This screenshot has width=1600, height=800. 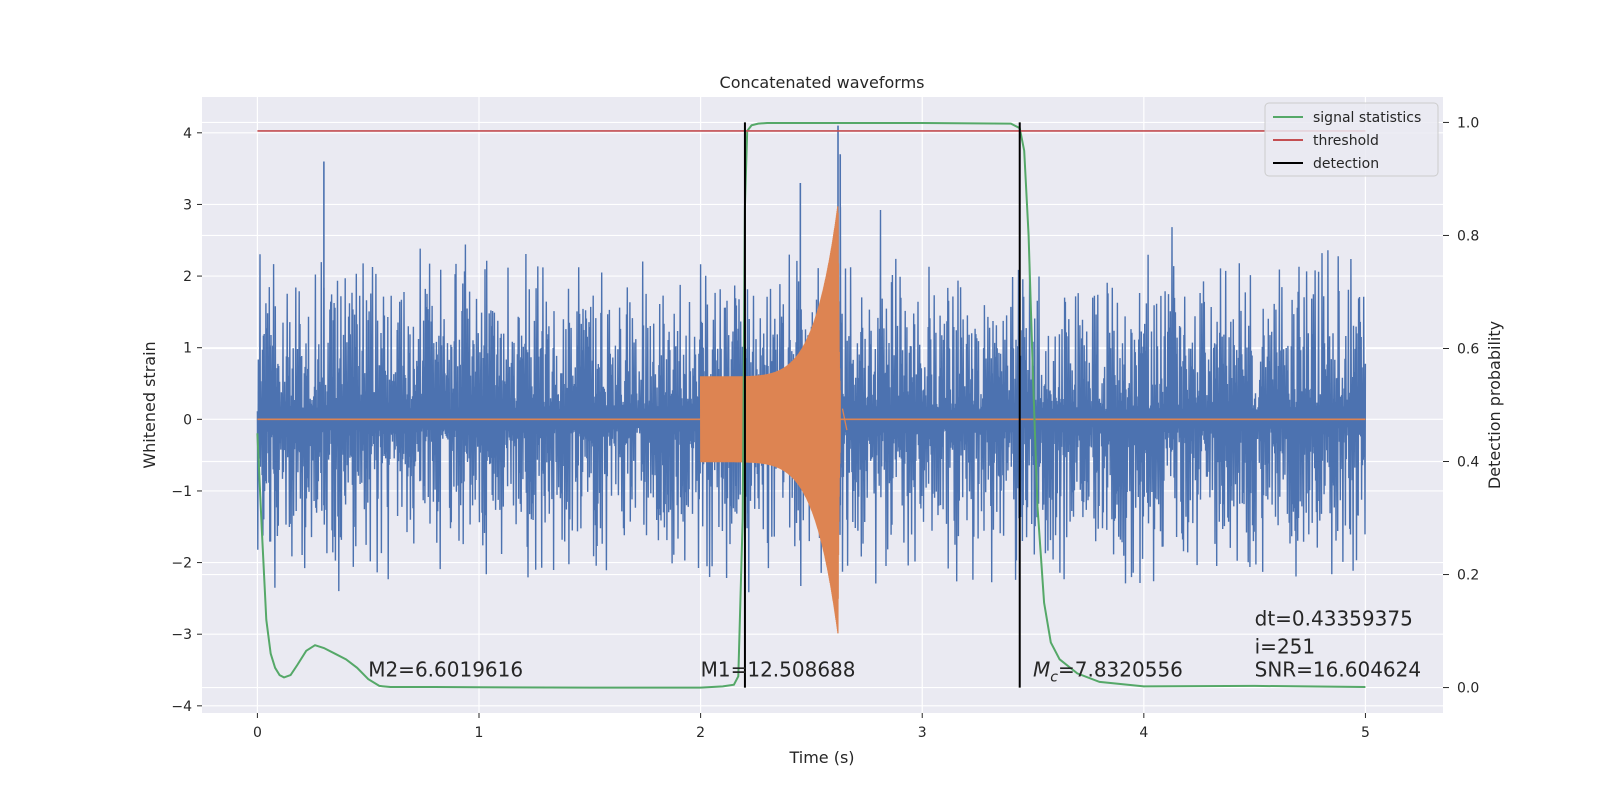 What do you see at coordinates (187, 205) in the screenshot?
I see `y-tick-label: 3` at bounding box center [187, 205].